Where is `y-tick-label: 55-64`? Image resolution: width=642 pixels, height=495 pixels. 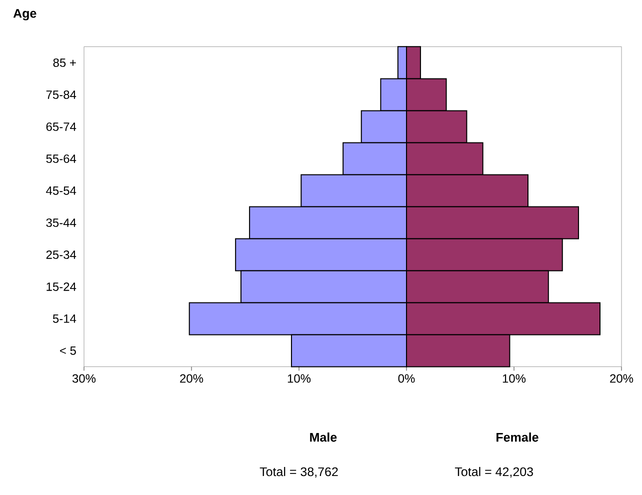 y-tick-label: 55-64 is located at coordinates (61, 158).